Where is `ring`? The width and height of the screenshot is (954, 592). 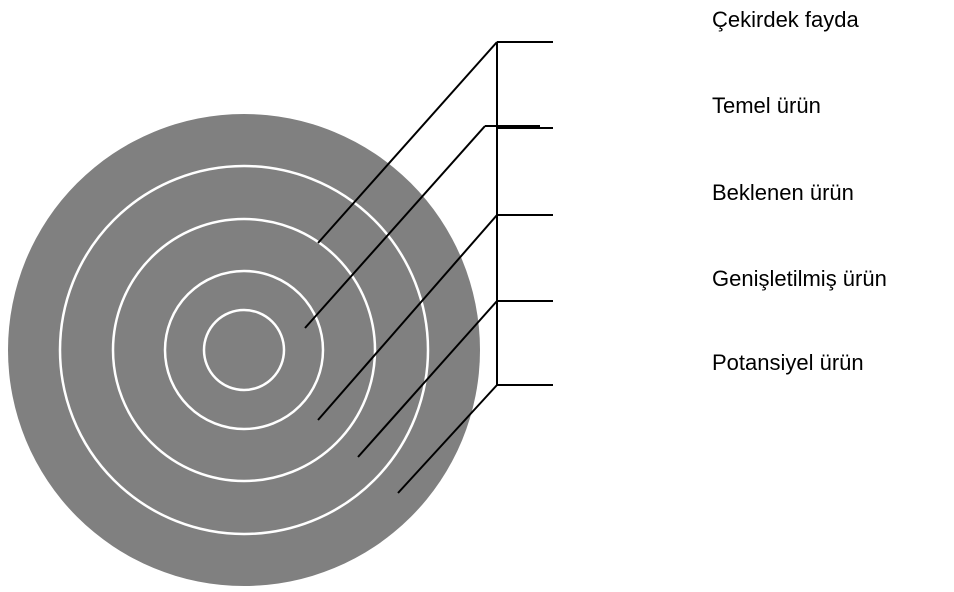
ring is located at coordinates (244, 350).